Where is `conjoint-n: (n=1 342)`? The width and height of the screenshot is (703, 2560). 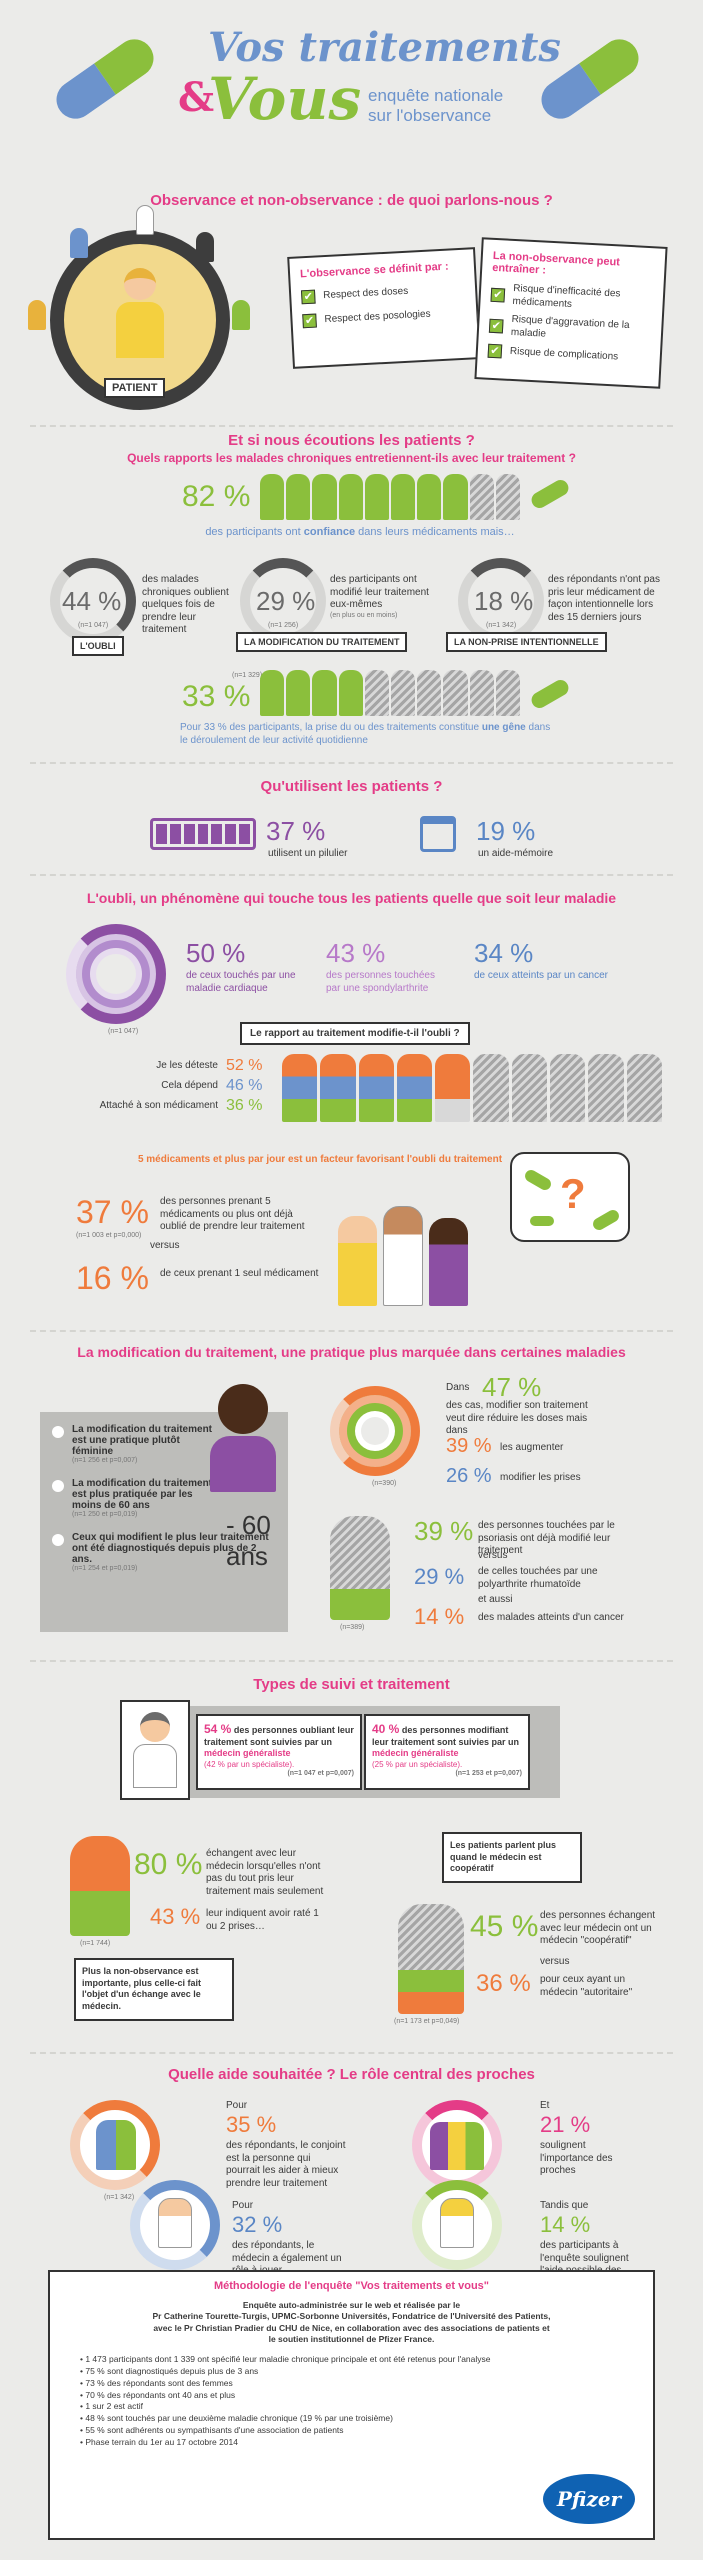
conjoint-n: (n=1 342) is located at coordinates (119, 2197).